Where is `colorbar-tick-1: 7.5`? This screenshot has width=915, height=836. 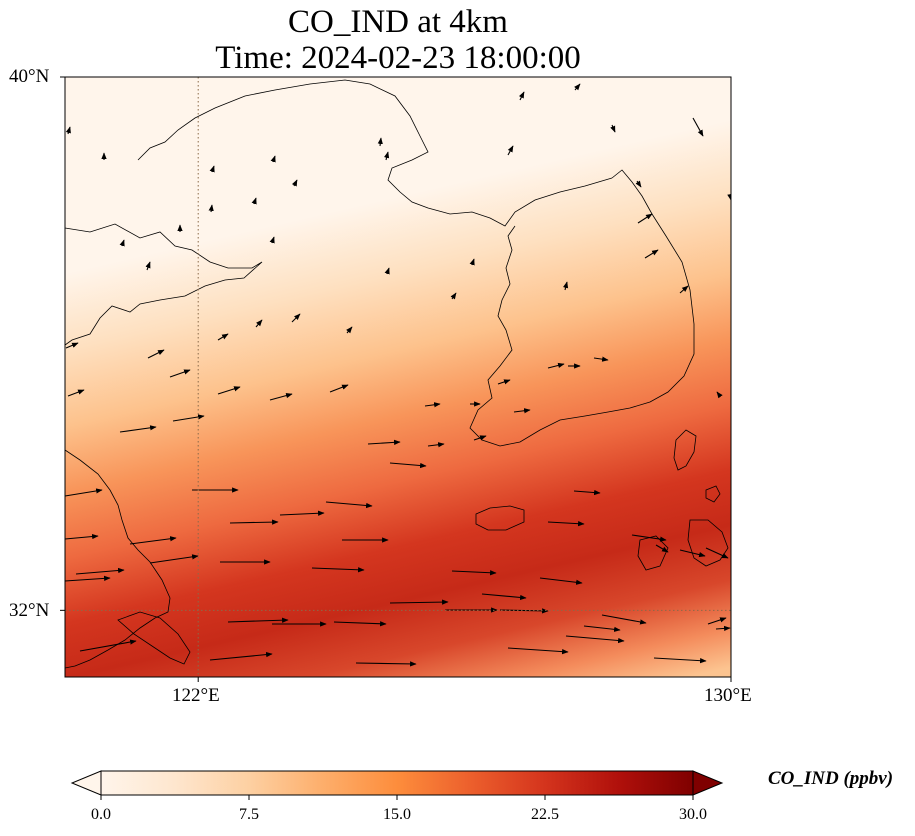
colorbar-tick-1: 7.5 is located at coordinates (249, 814).